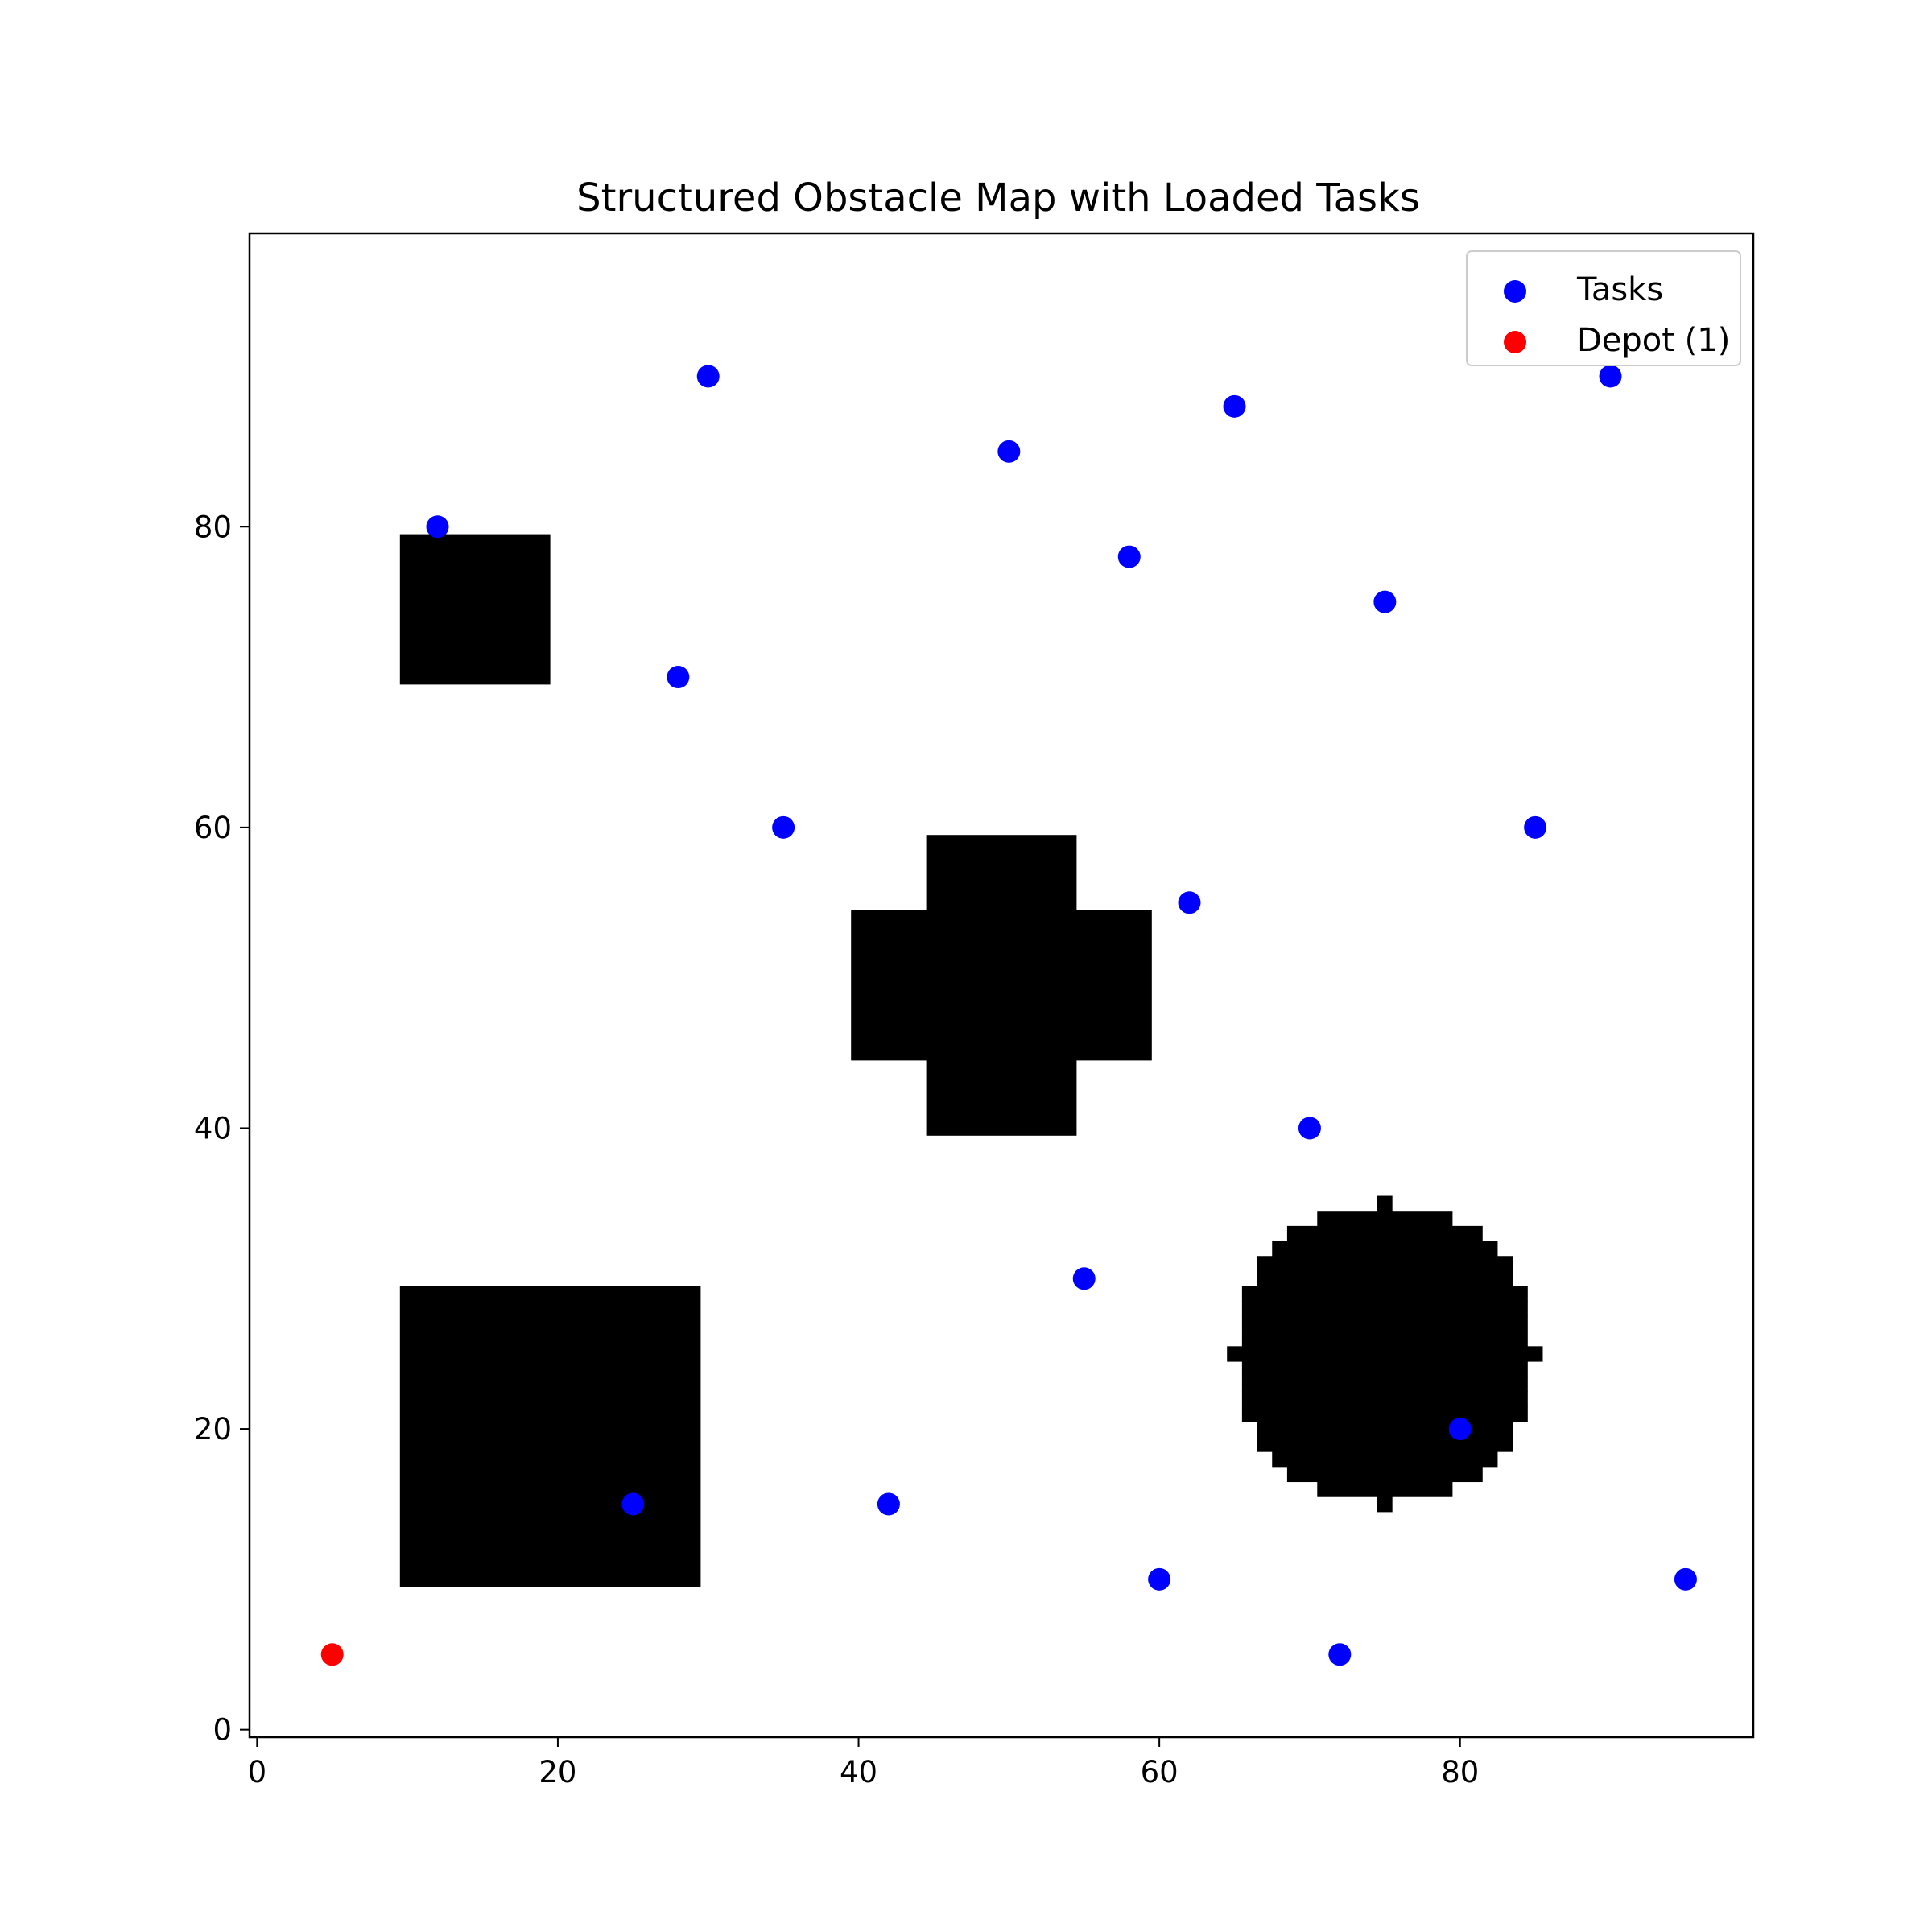 Image resolution: width=1932 pixels, height=1932 pixels. Describe the element at coordinates (213, 828) in the screenshot. I see `y-tick-label: 60` at that location.